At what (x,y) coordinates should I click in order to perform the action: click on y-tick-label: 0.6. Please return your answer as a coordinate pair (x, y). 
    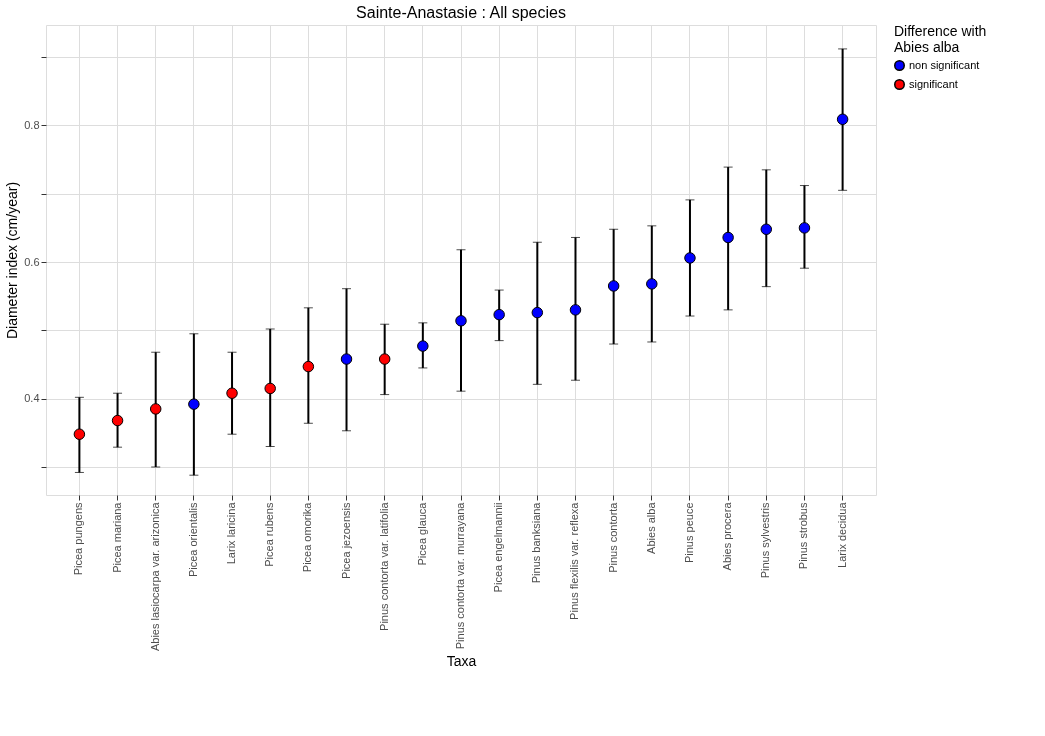
    Looking at the image, I should click on (32, 261).